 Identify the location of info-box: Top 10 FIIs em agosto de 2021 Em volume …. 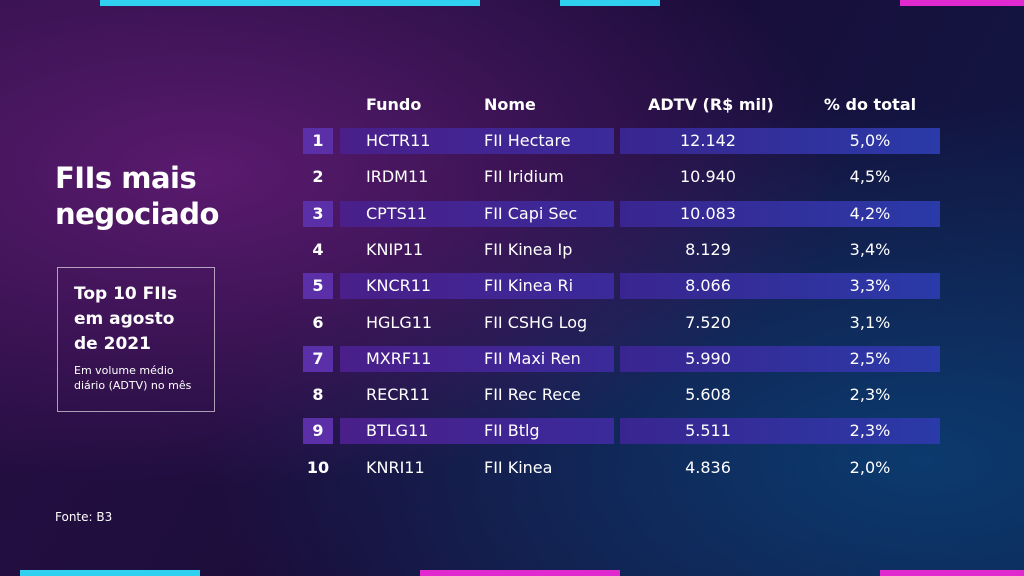
(136, 339).